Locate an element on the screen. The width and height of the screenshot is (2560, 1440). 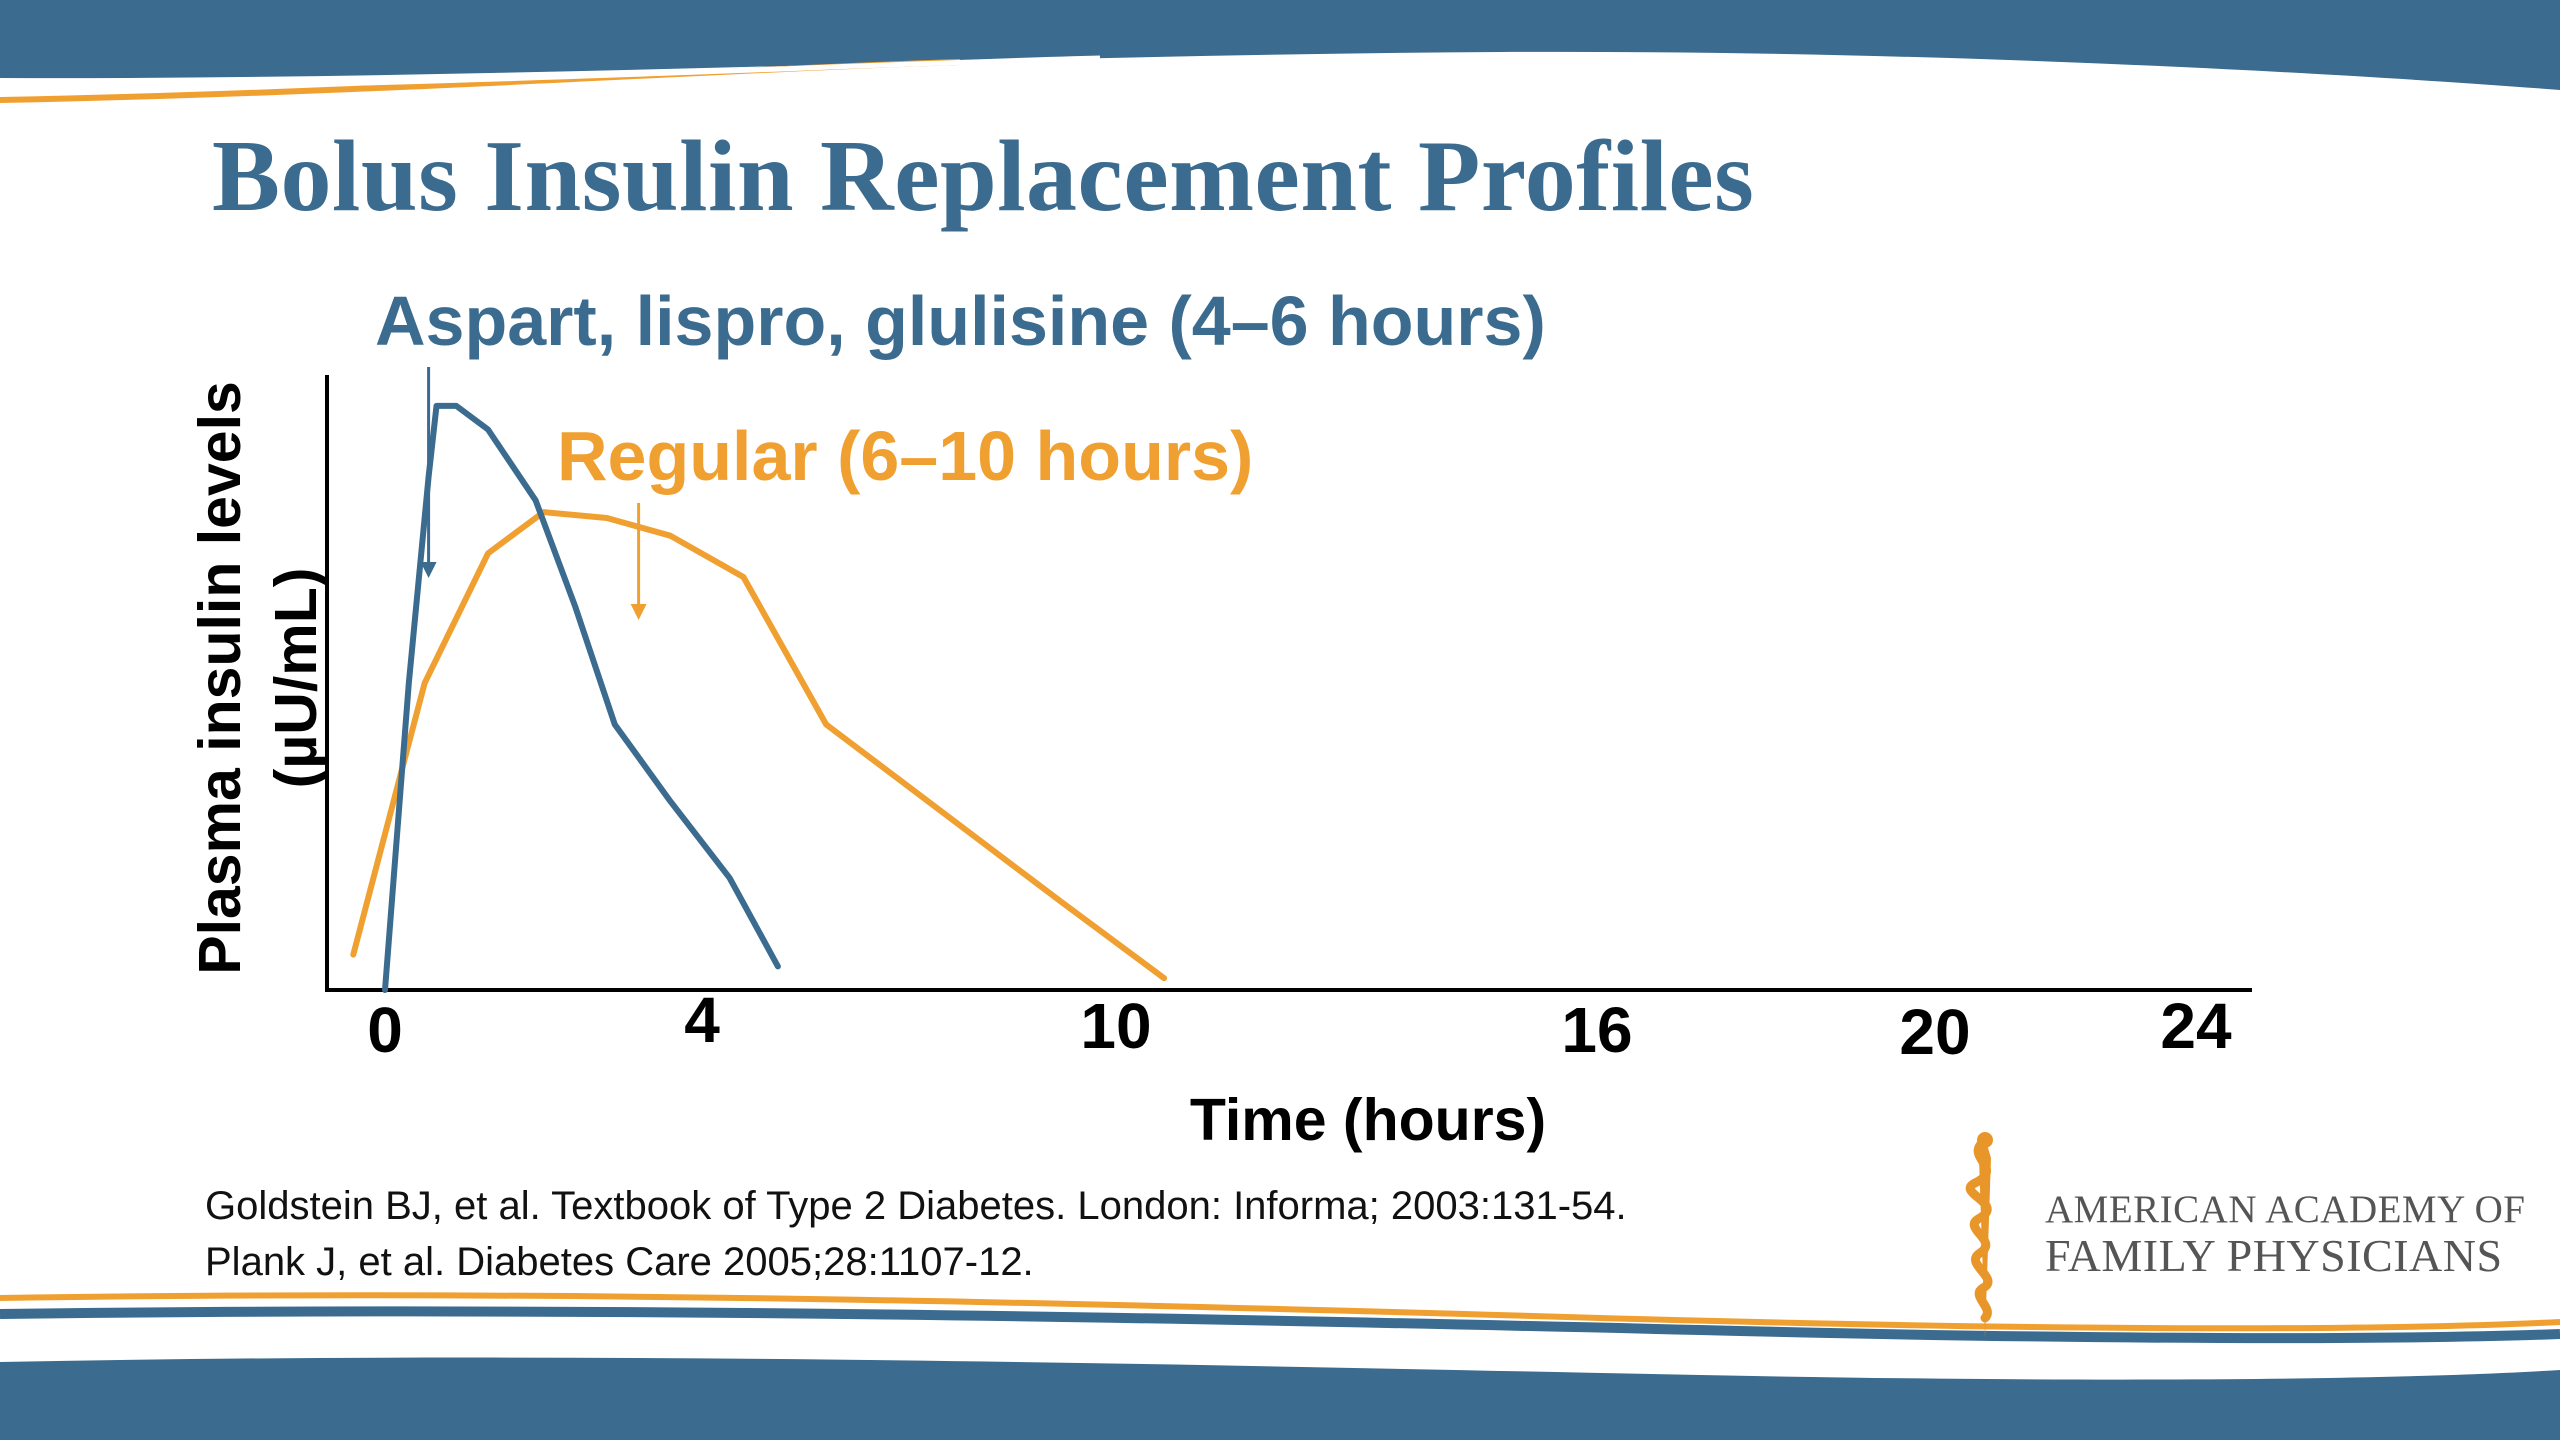
y-axis-label: Plasma insulin levels (µU/mL) is located at coordinates (258, 678).